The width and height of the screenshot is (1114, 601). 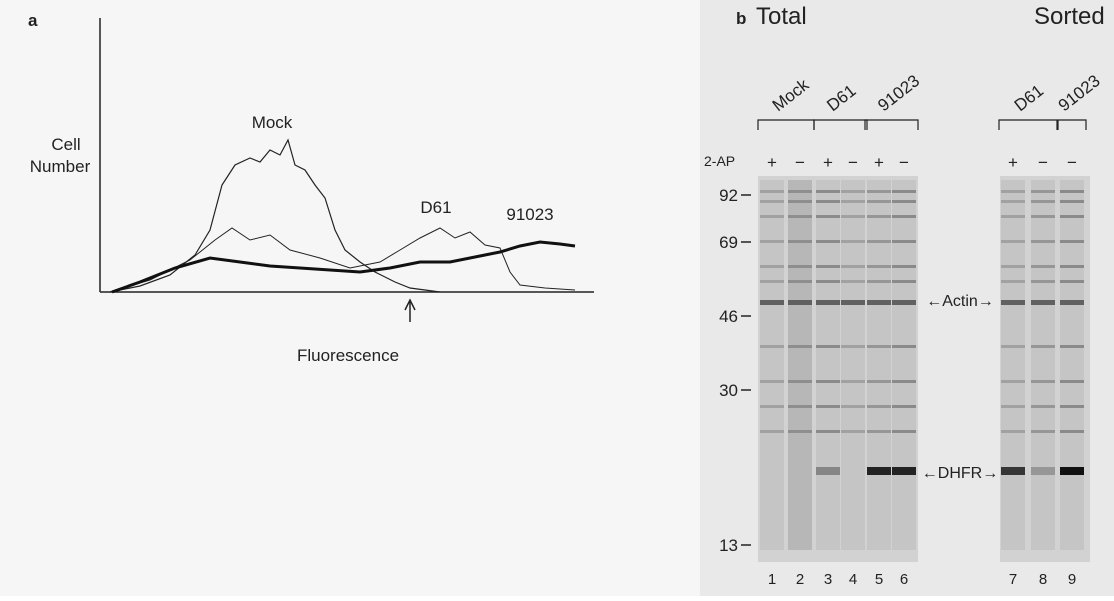 I want to click on gel-sorted, so click(x=1045, y=369).